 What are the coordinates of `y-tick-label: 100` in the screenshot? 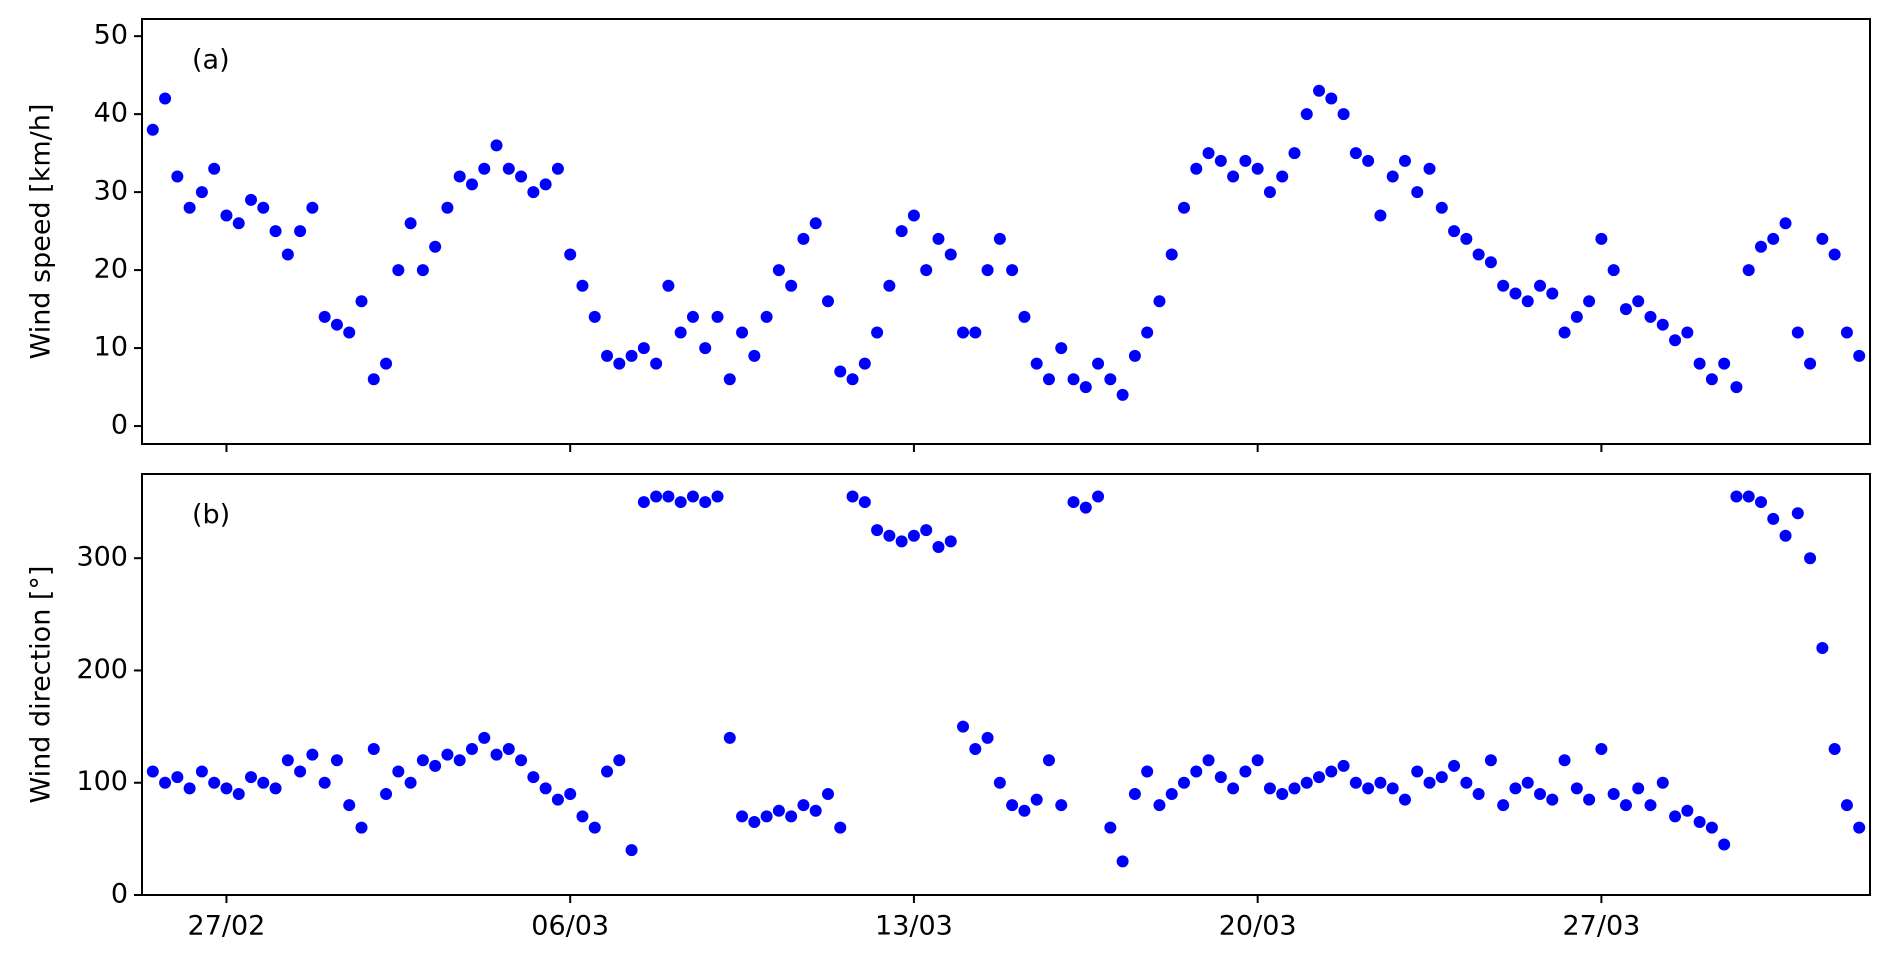 It's located at (102, 781).